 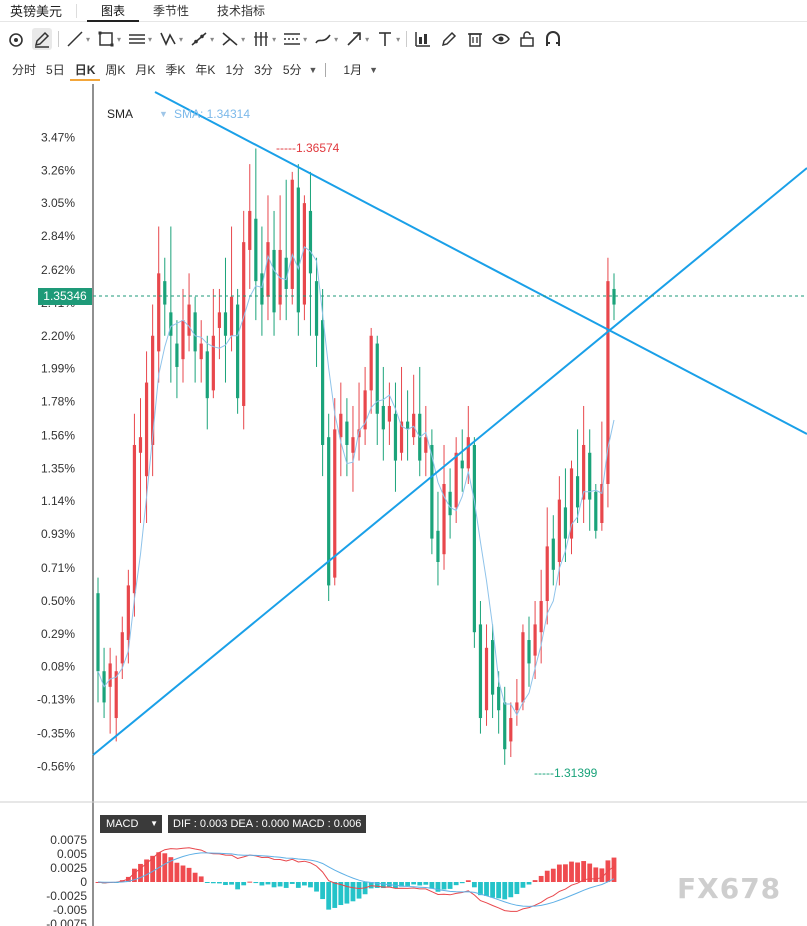 I want to click on y-axis-tick-label: 1.99%, so click(x=58, y=369).